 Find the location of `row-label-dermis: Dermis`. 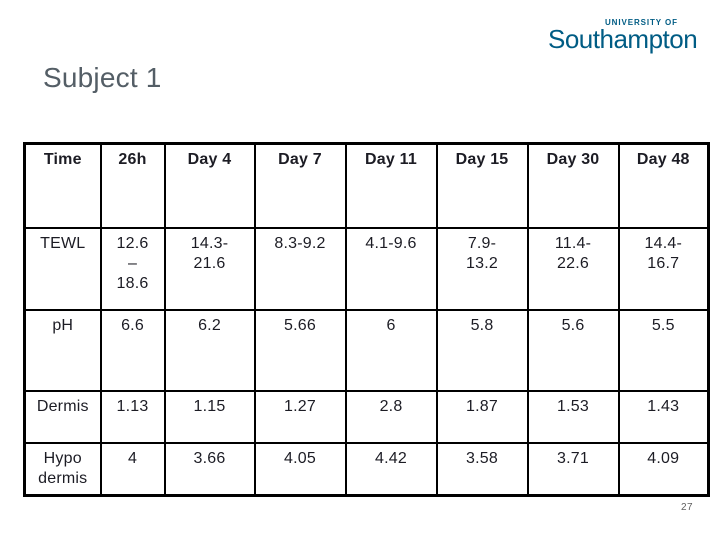

row-label-dermis: Dermis is located at coordinates (62, 416).